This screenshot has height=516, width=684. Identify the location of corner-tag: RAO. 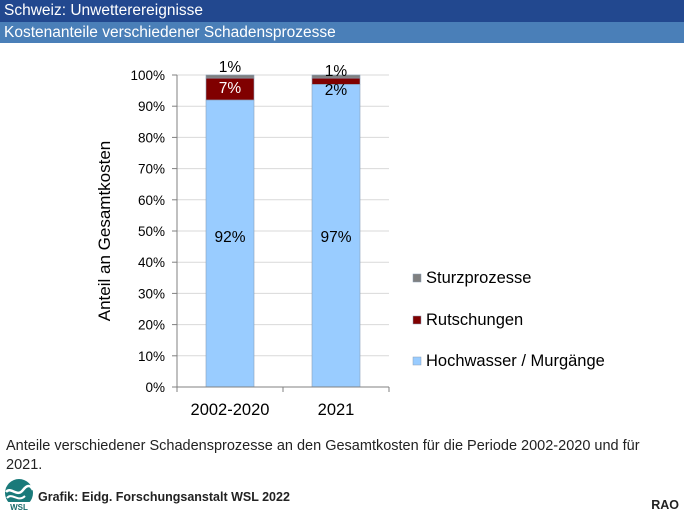
(665, 505).